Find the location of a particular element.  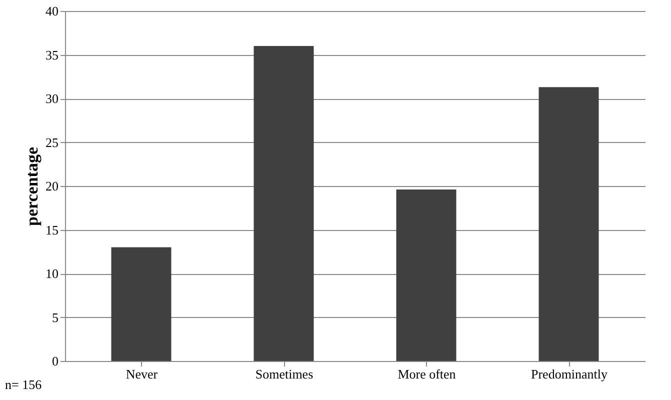

y-tick-label: 20 is located at coordinates (52, 186).